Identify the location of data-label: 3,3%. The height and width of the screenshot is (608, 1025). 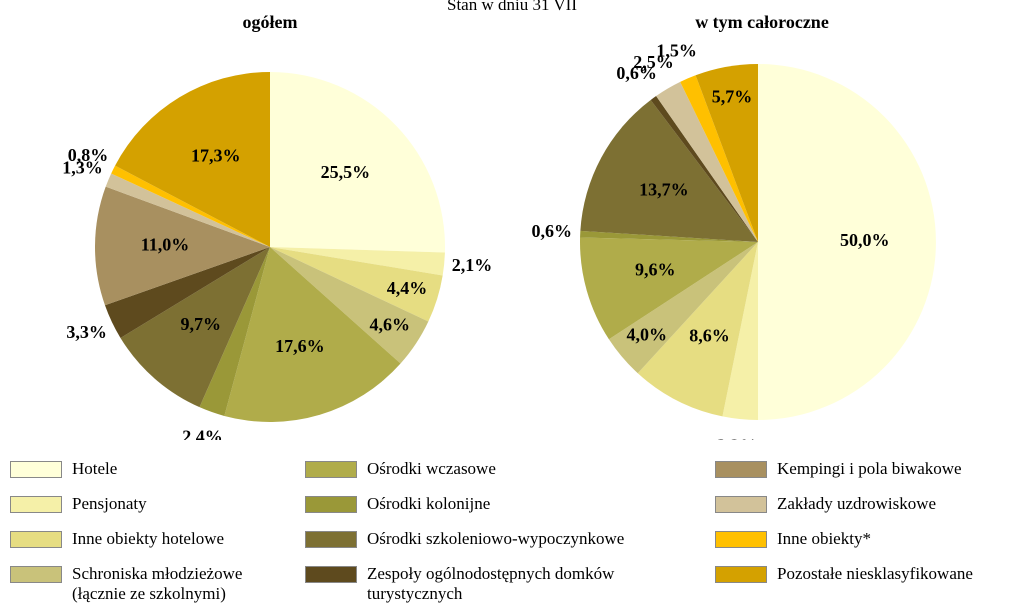
(86, 332).